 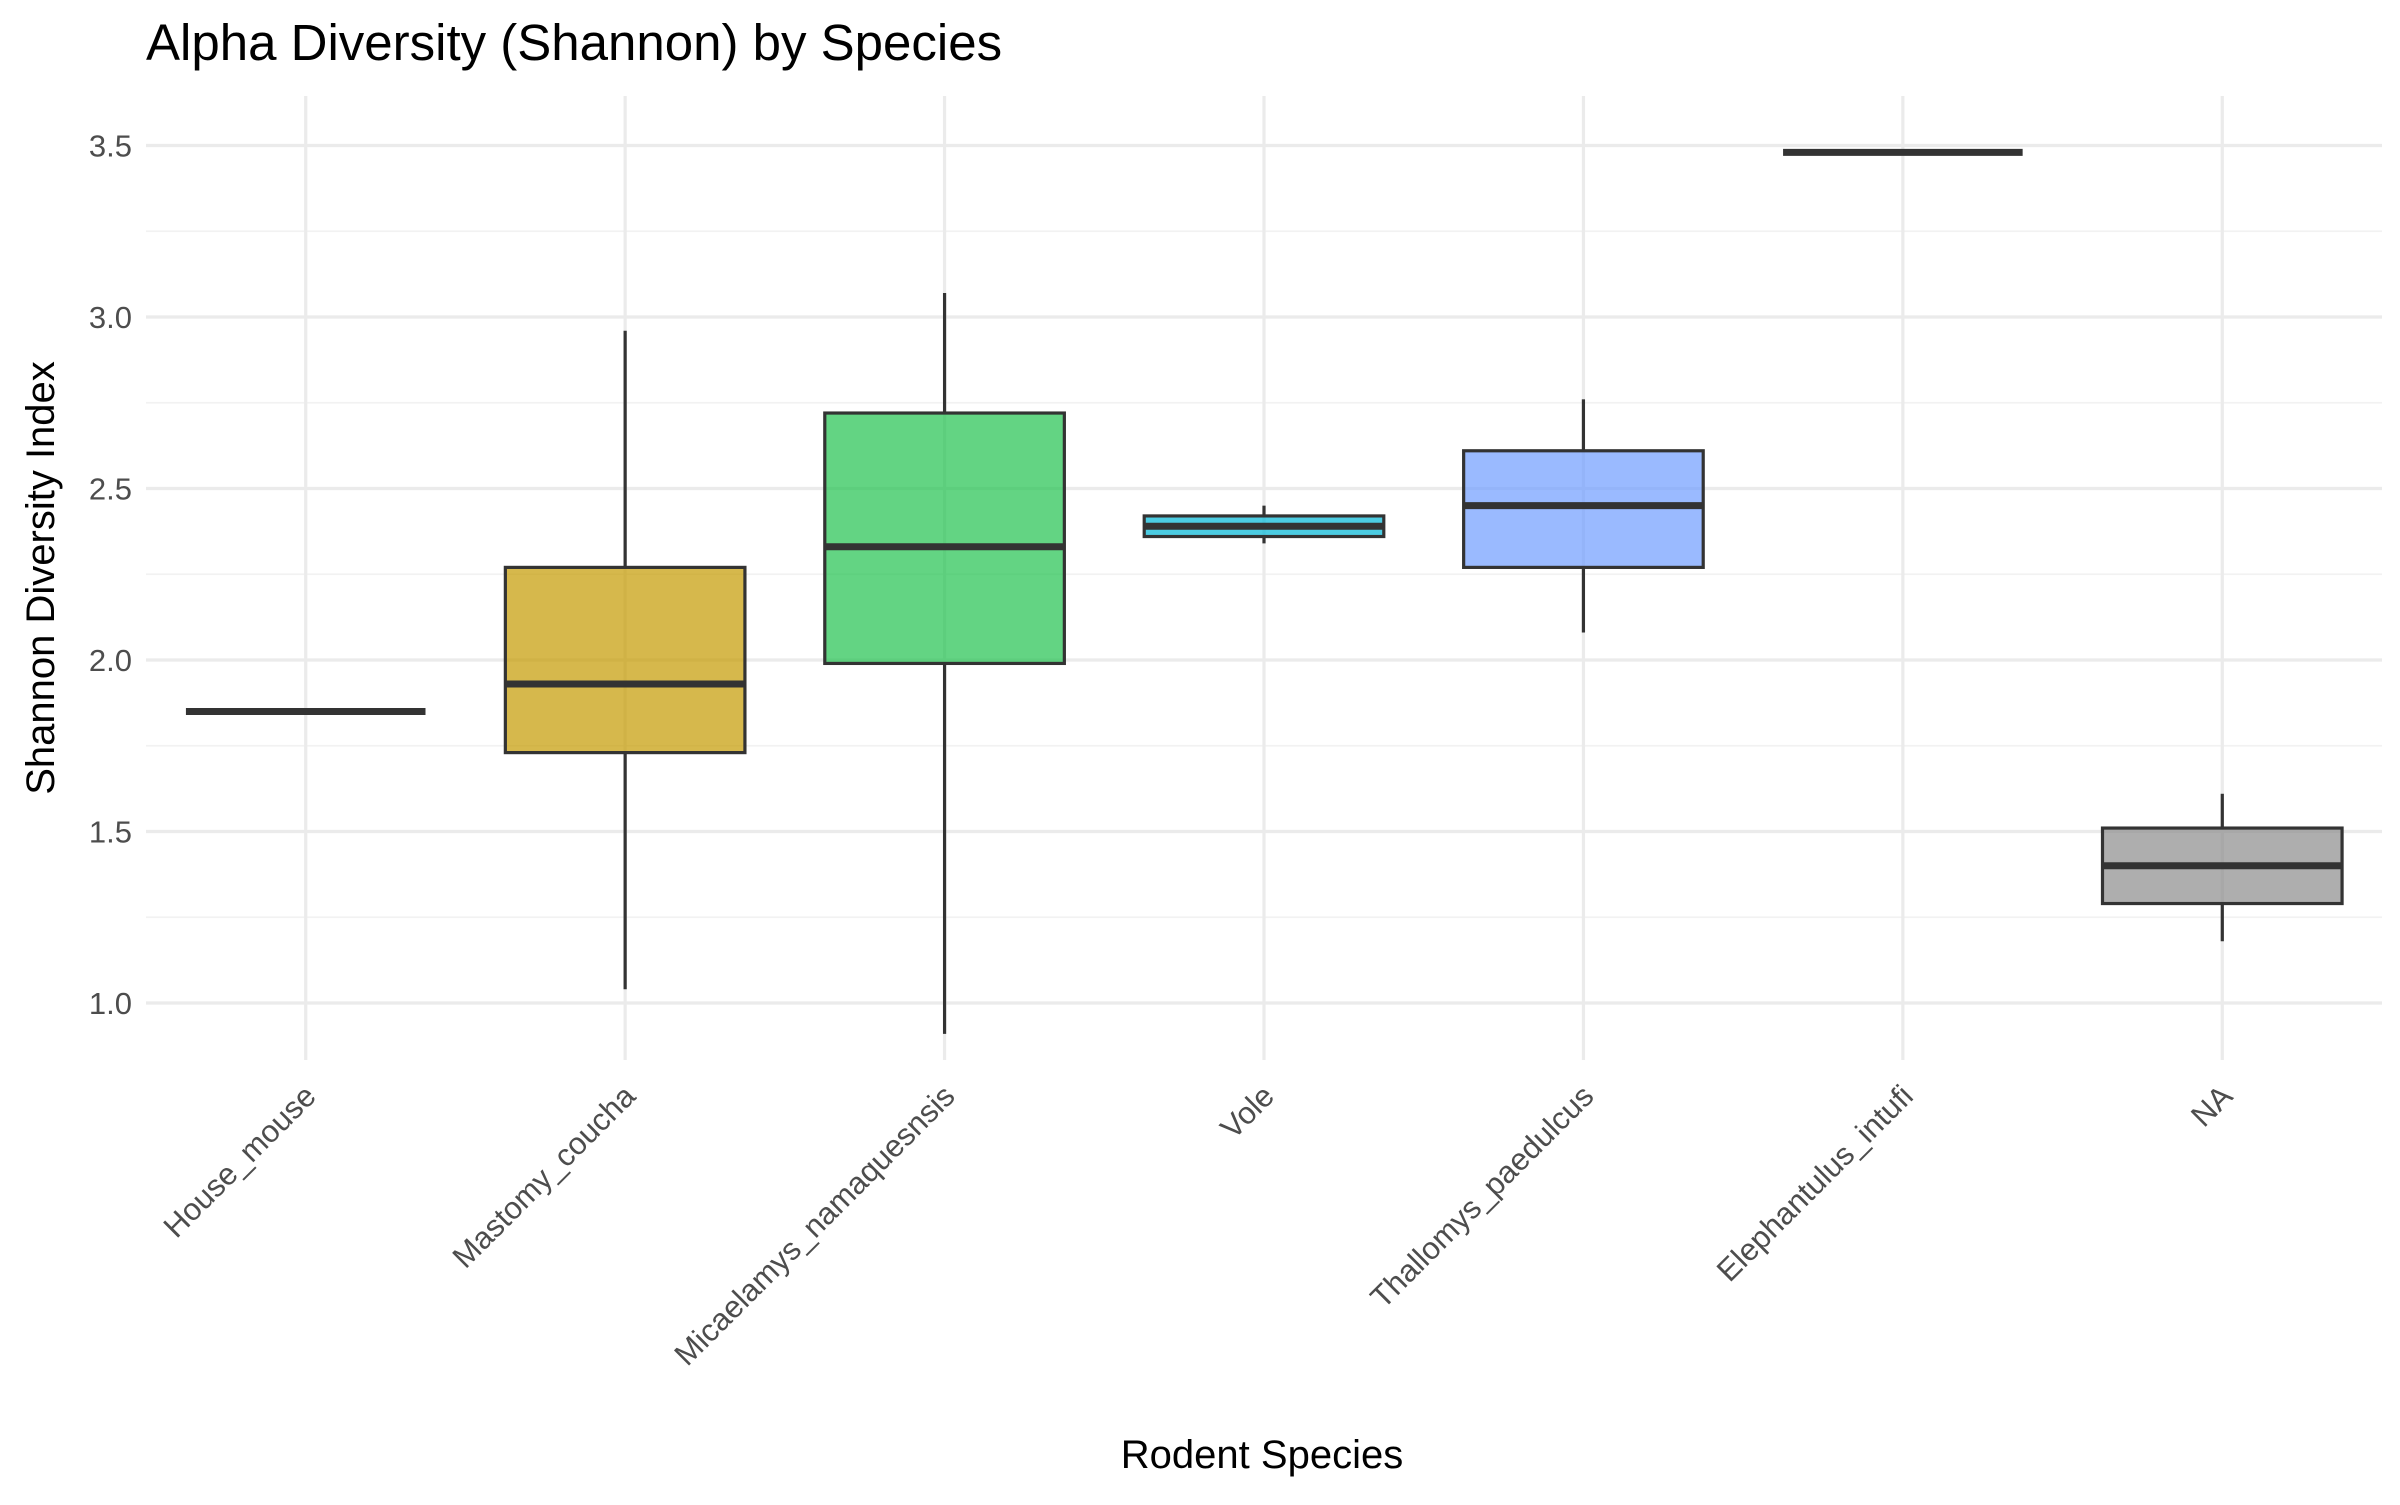 I want to click on y-tick-label: 3.5, so click(x=110, y=146).